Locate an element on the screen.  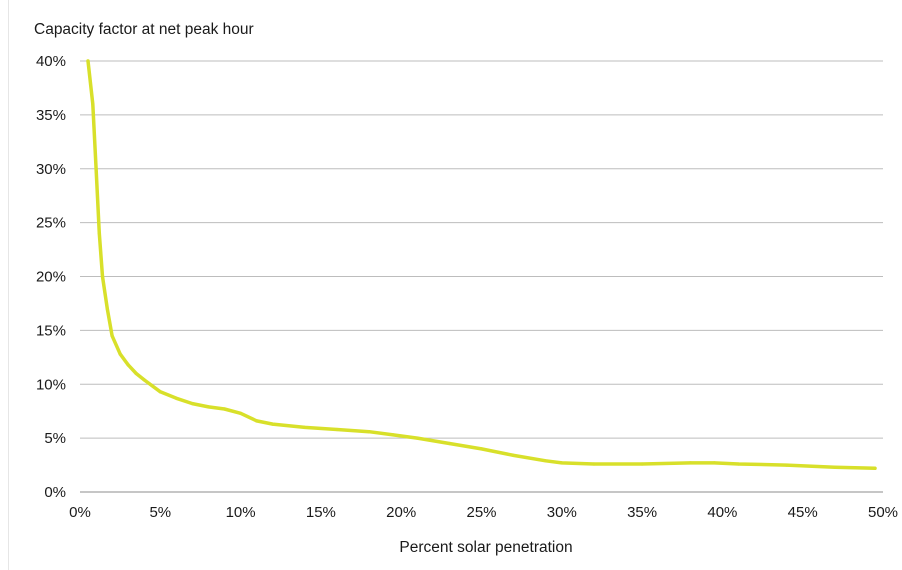
x-tick-label: 40% is located at coordinates (722, 512).